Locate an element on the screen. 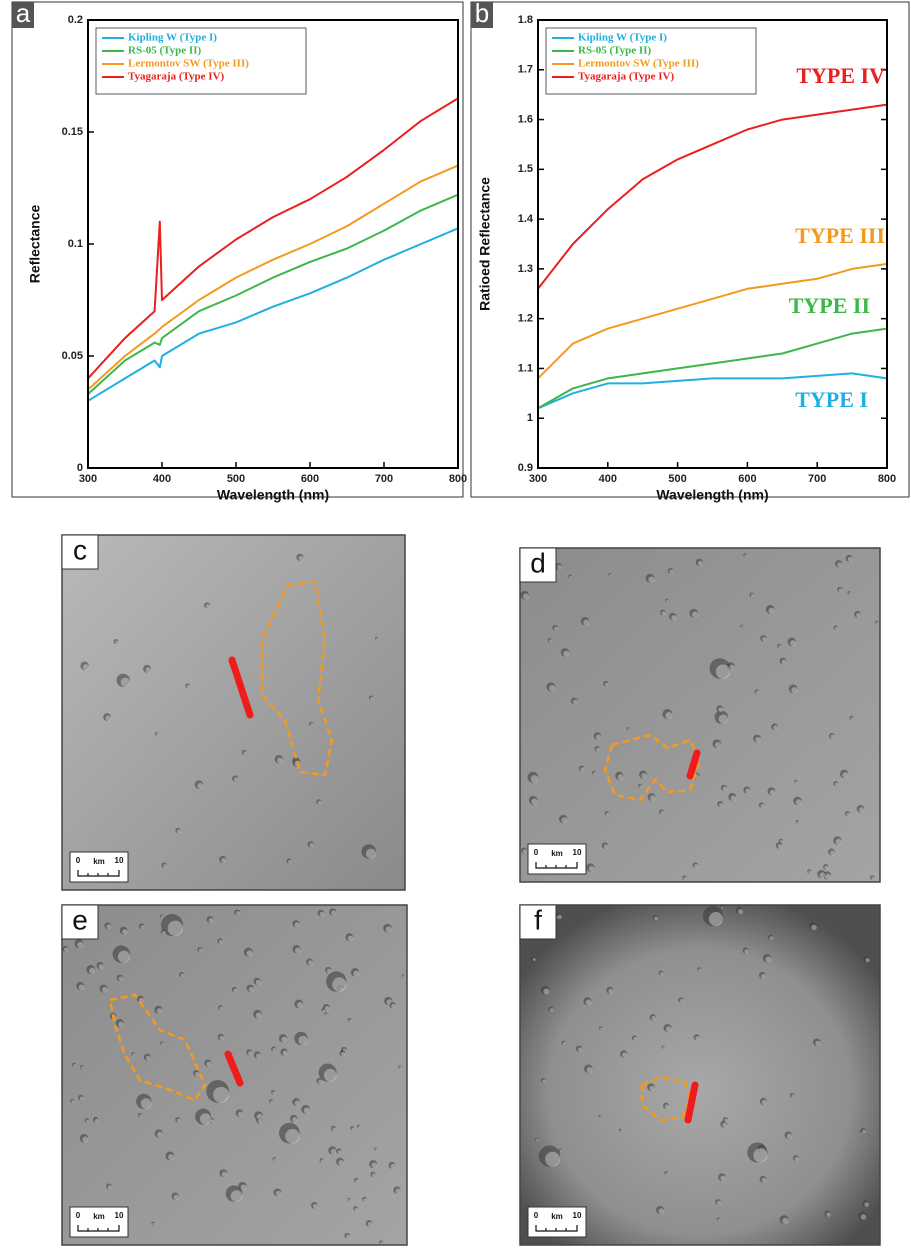  legend-label: Kipling W (Type I) is located at coordinates (622, 38).